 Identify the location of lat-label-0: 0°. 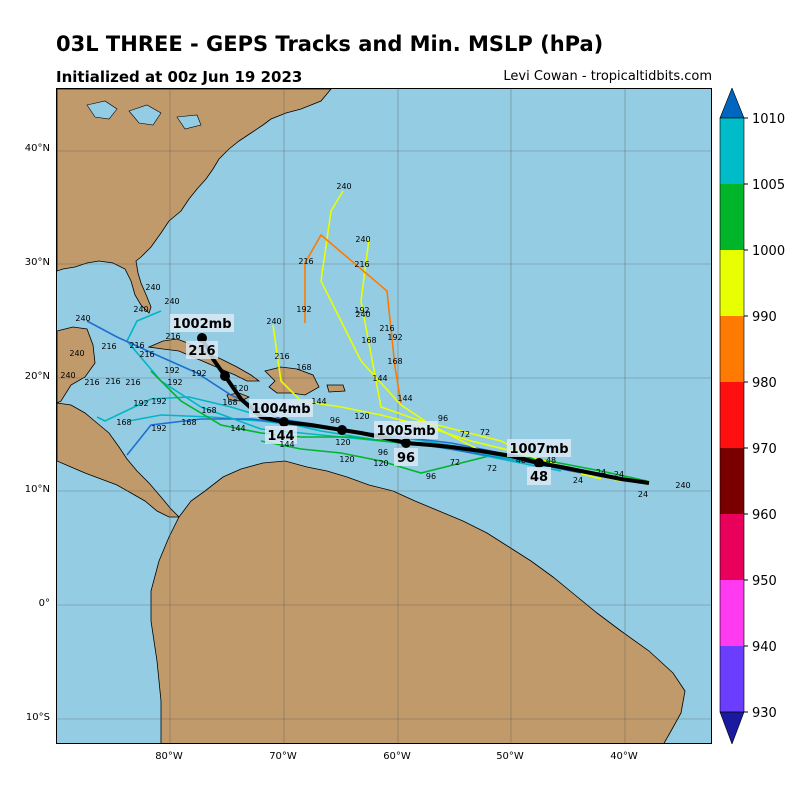
(44, 603).